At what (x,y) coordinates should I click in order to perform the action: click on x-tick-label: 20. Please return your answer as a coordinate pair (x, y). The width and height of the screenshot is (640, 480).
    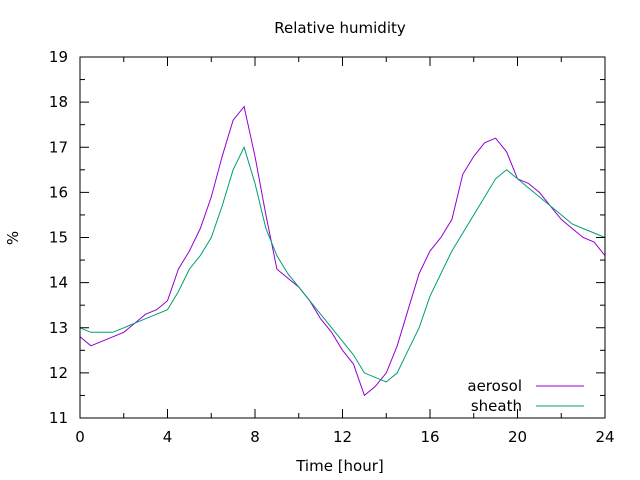
    Looking at the image, I should click on (517, 437).